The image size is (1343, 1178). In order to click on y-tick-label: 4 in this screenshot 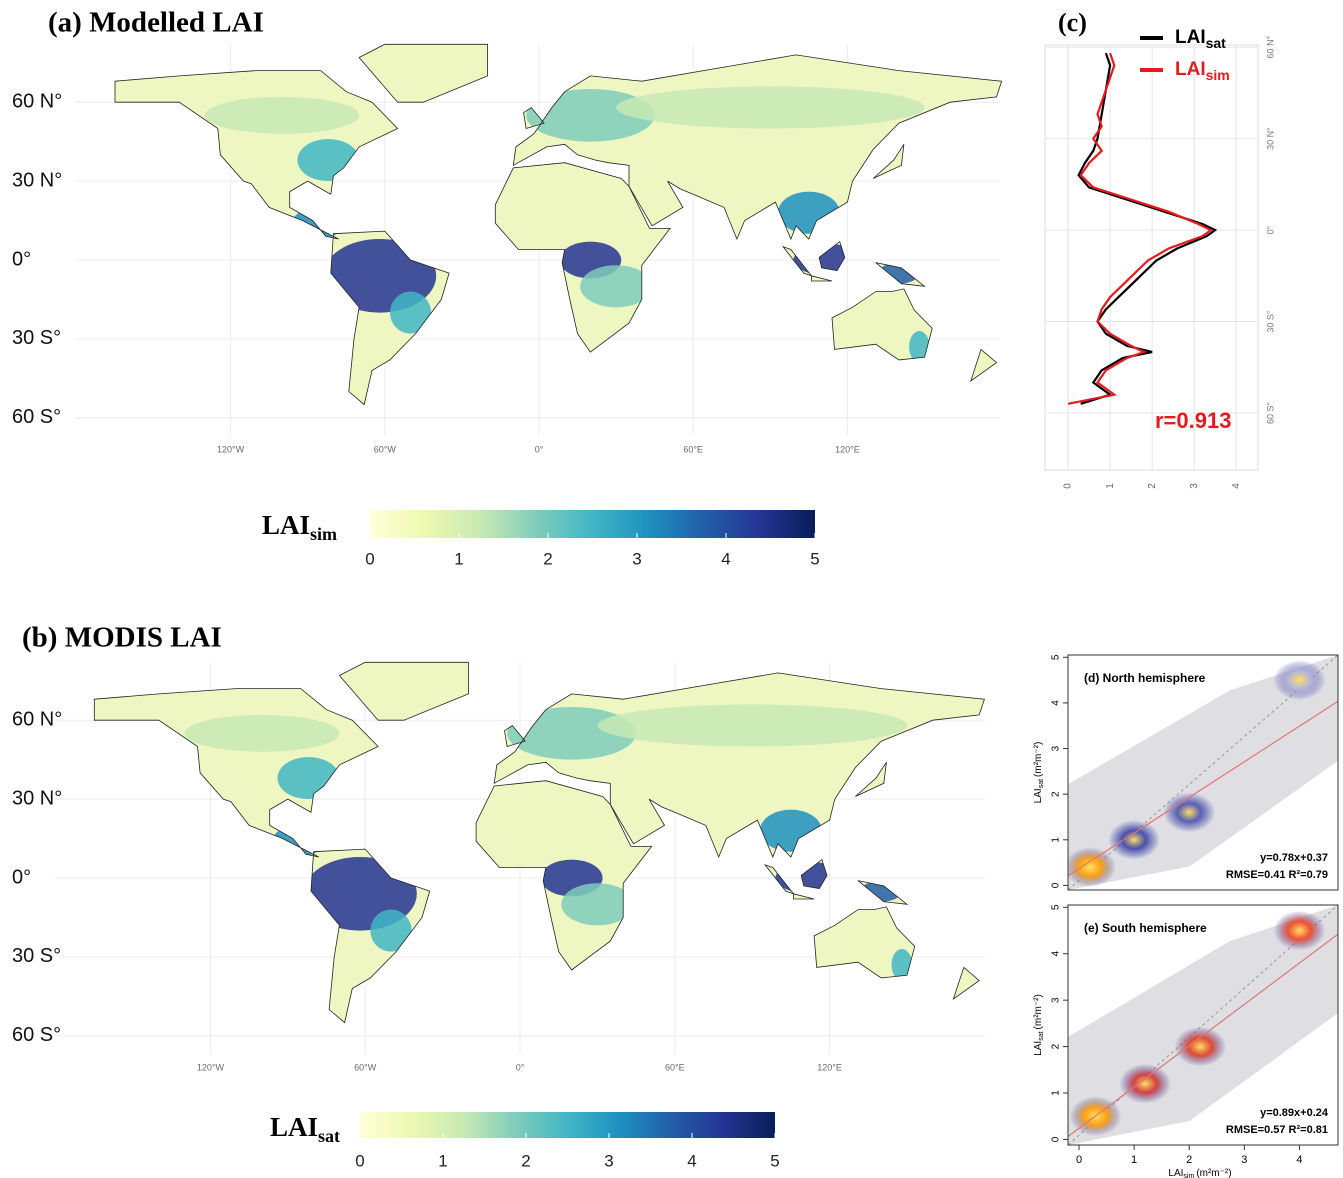, I will do `click(1056, 954)`.